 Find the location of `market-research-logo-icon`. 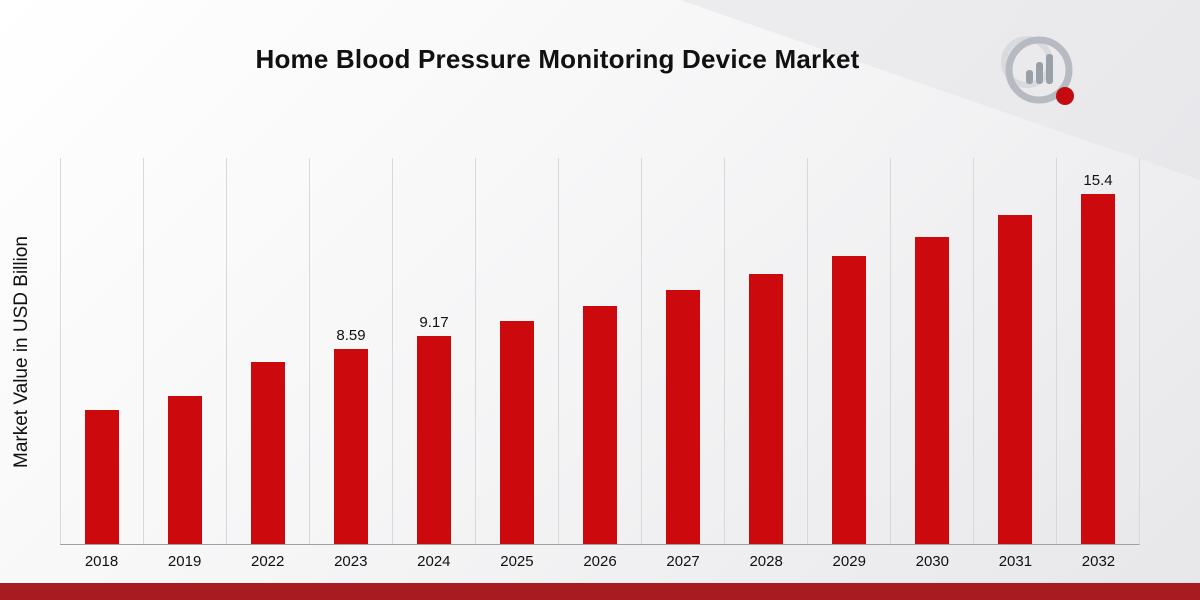

market-research-logo-icon is located at coordinates (1041, 75).